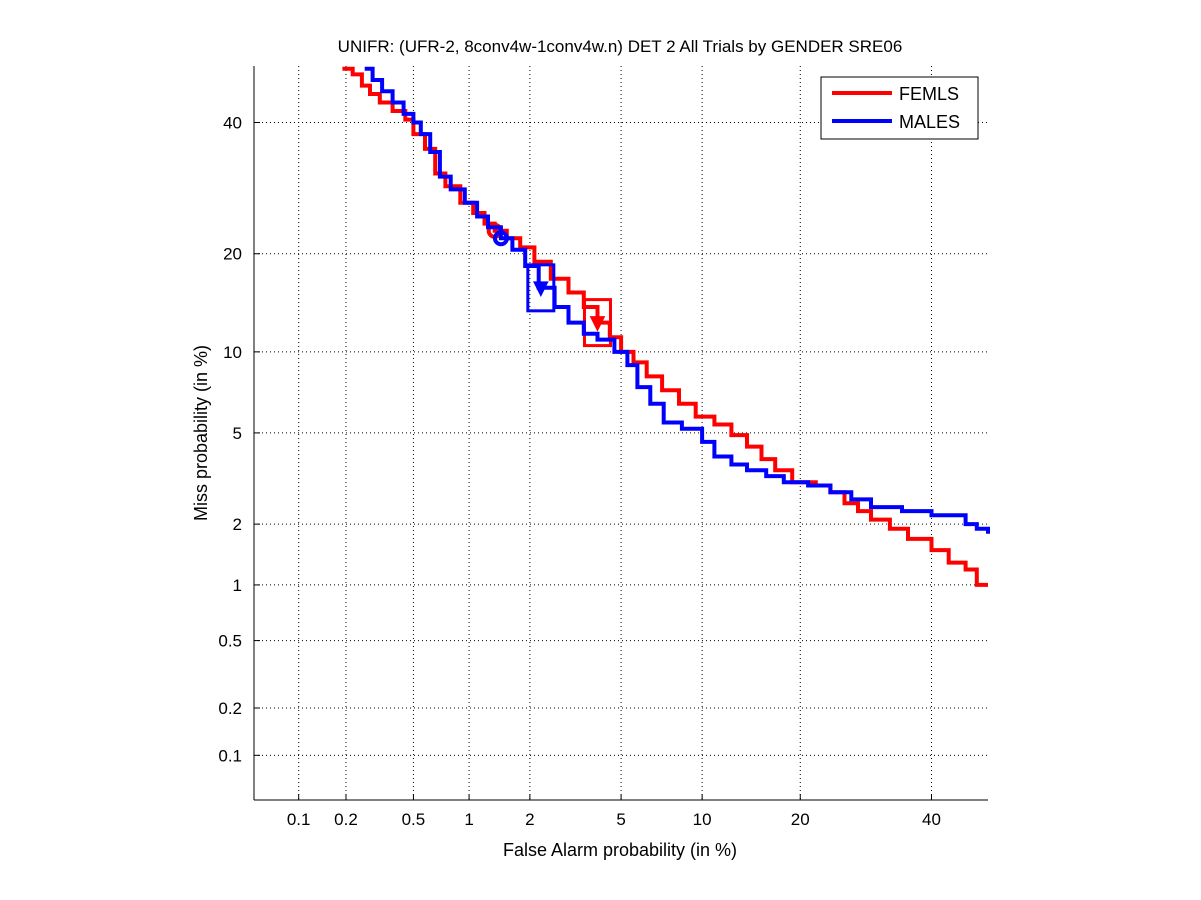  Describe the element at coordinates (800, 819) in the screenshot. I see `x-tick-label: 20` at that location.